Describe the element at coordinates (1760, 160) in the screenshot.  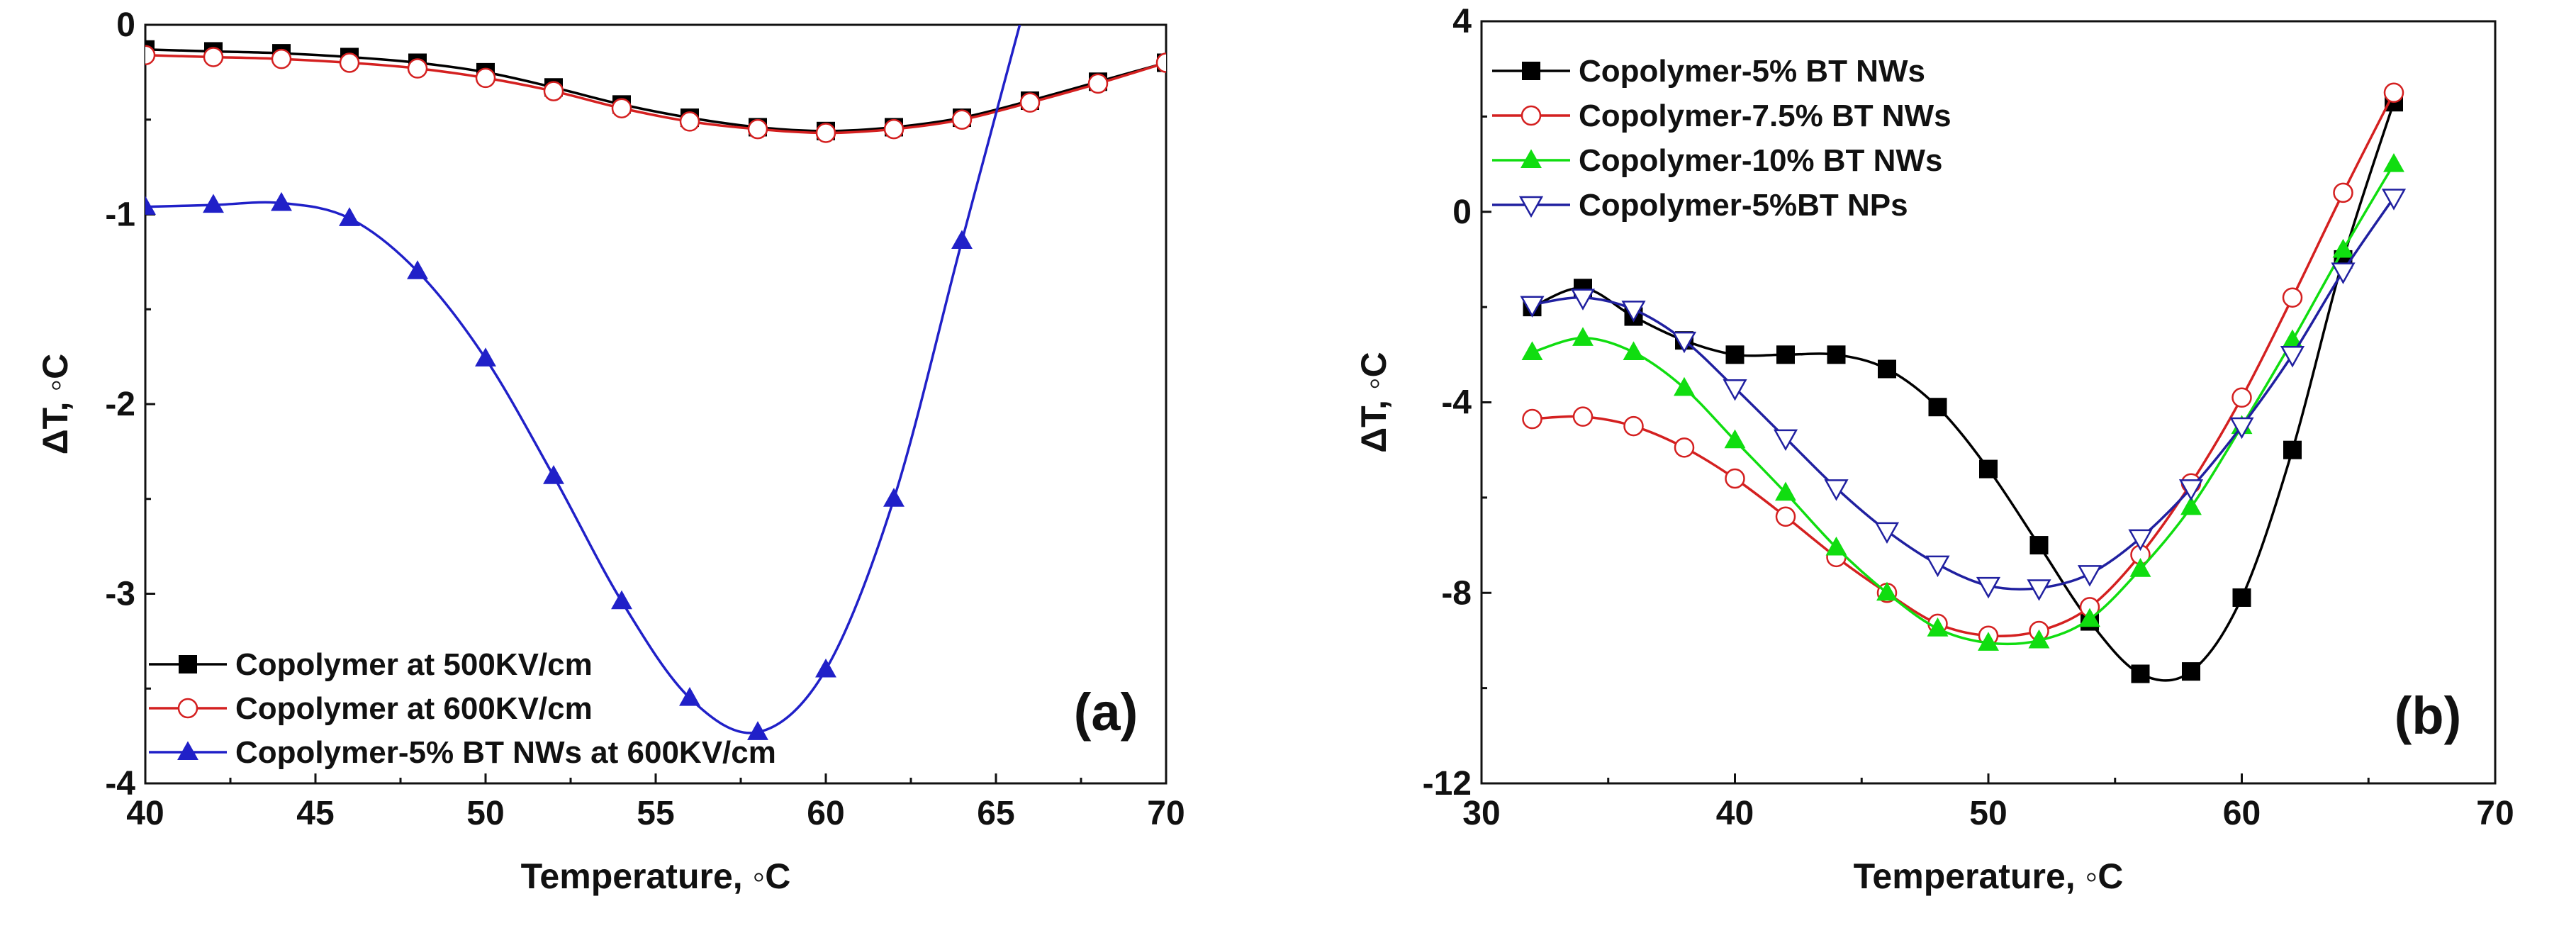
I see `legend-label-3: Copolymer-10% BT NWs` at that location.